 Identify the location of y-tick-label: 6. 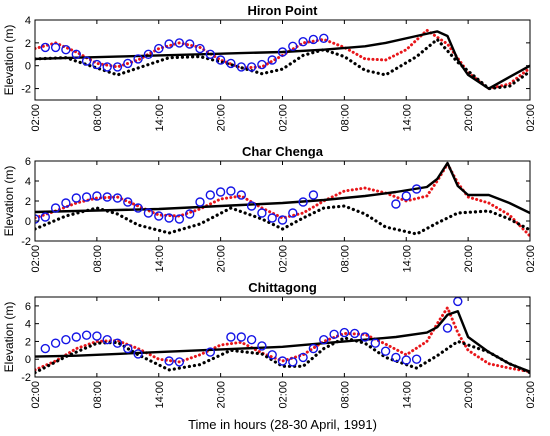
(28, 307).